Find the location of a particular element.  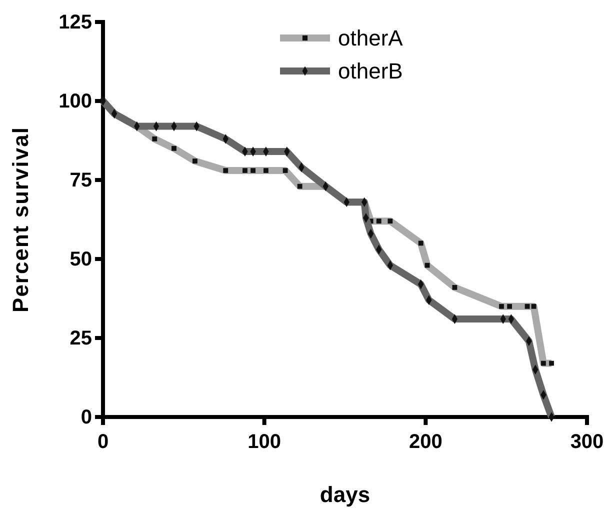

x-tick-label: 100 is located at coordinates (265, 442).